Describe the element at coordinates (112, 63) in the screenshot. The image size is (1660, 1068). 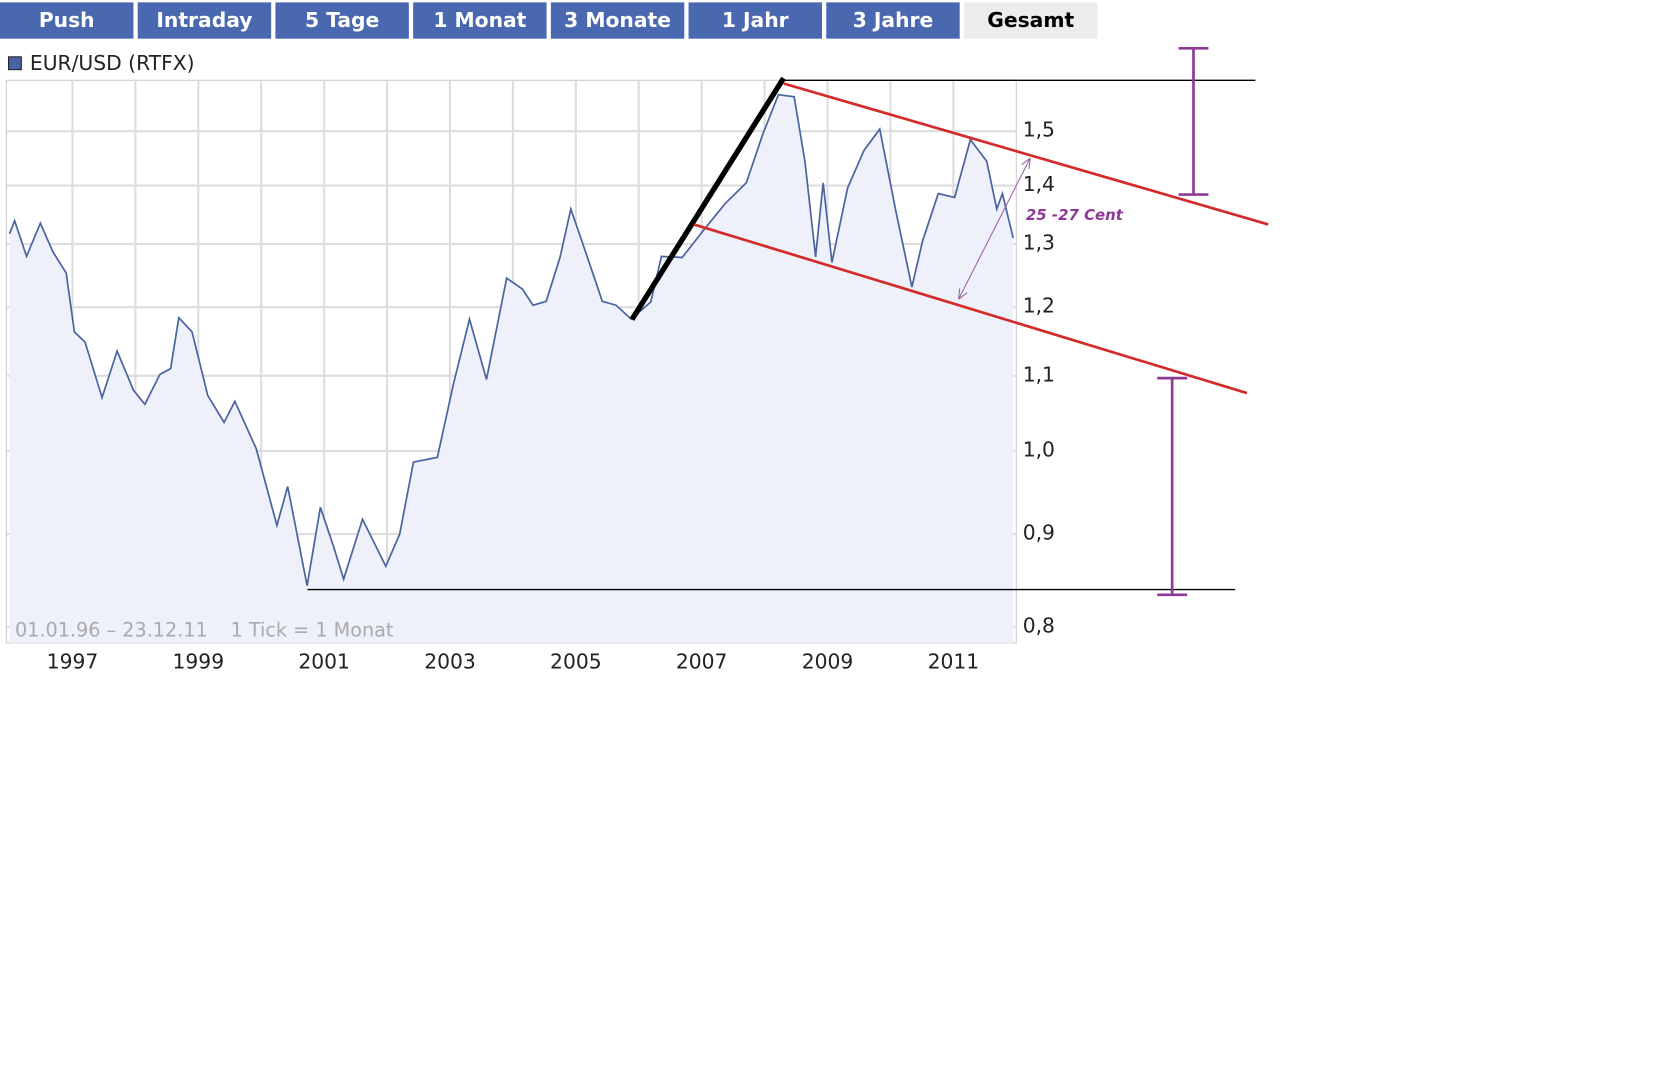
I see `legend-label: EUR/USD (RTFX)` at that location.